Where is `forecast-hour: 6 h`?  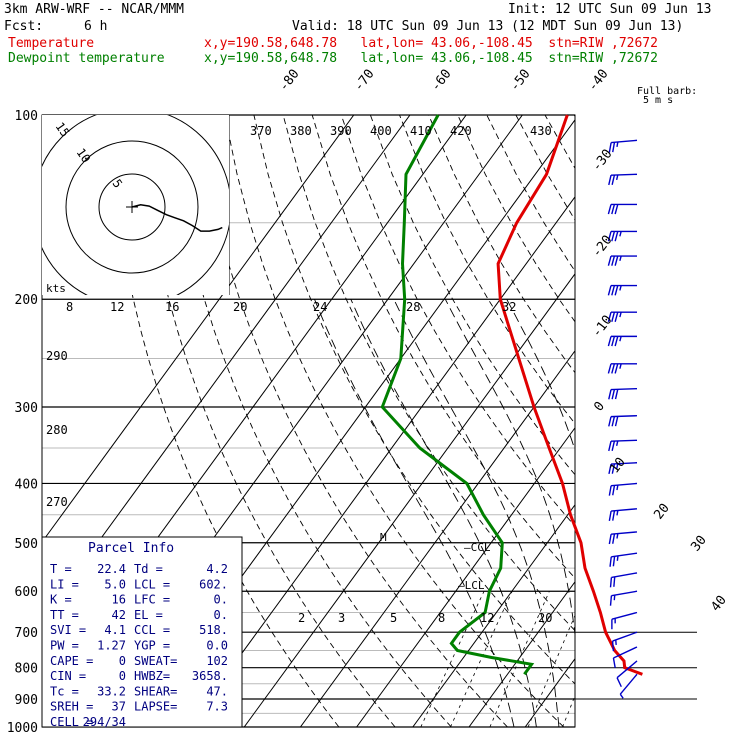 forecast-hour: 6 h is located at coordinates (96, 26).